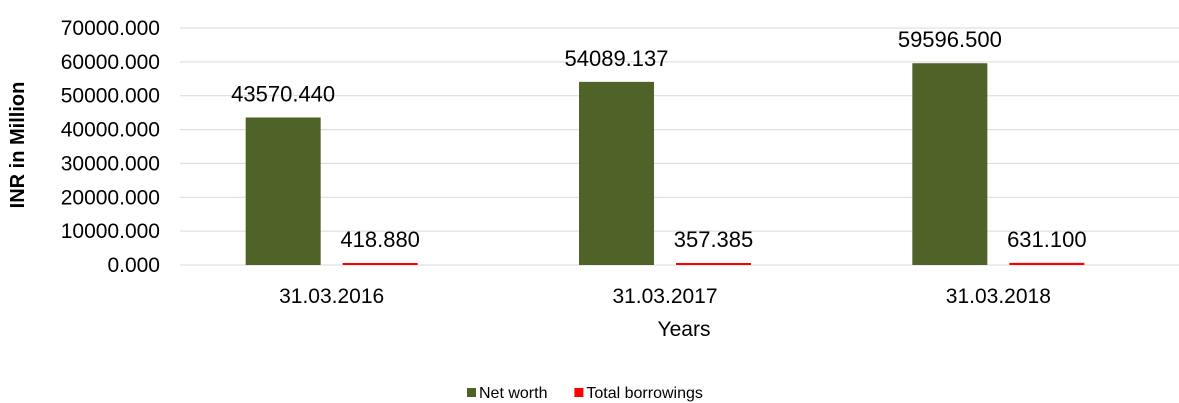  What do you see at coordinates (950, 39) in the screenshot?
I see `data-label: 59596.500` at bounding box center [950, 39].